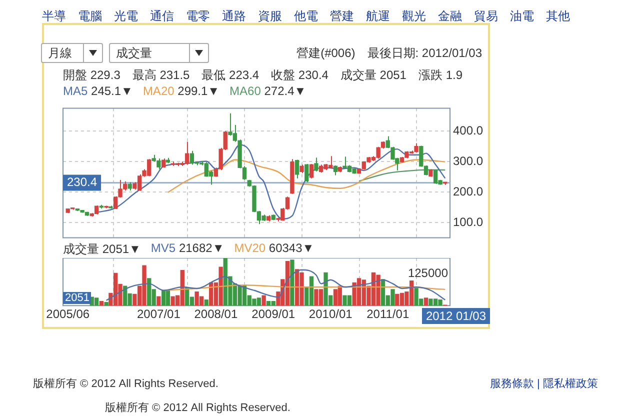  Describe the element at coordinates (75, 91) in the screenshot. I see `text: MA5` at that location.